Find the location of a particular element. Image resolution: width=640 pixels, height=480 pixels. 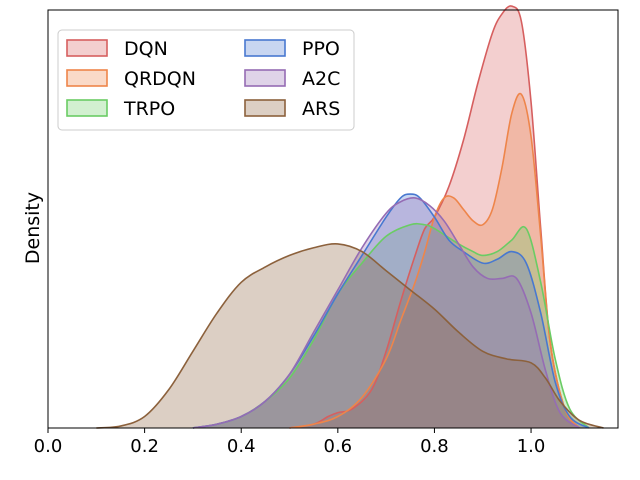

y-axis-label: Density is located at coordinates (33, 228).